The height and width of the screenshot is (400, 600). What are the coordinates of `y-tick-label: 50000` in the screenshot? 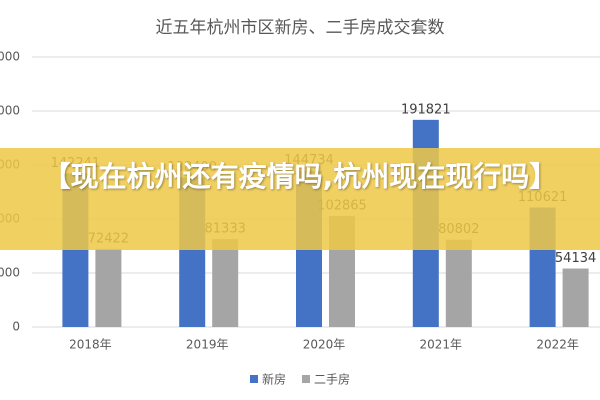 It's located at (10, 273).